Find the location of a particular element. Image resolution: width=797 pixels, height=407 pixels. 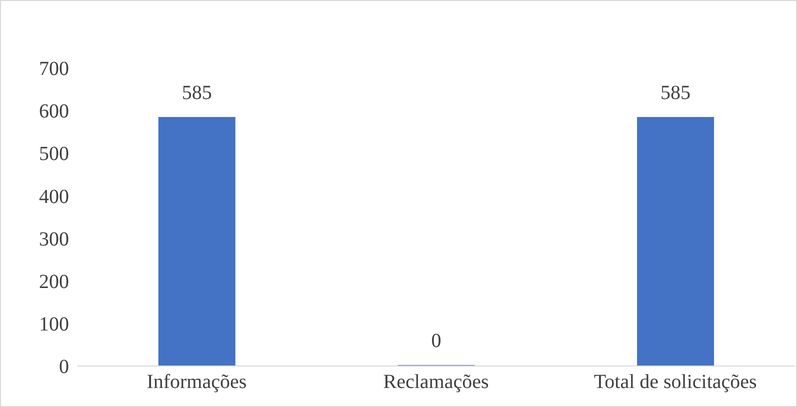

data-label: 0 is located at coordinates (436, 341).